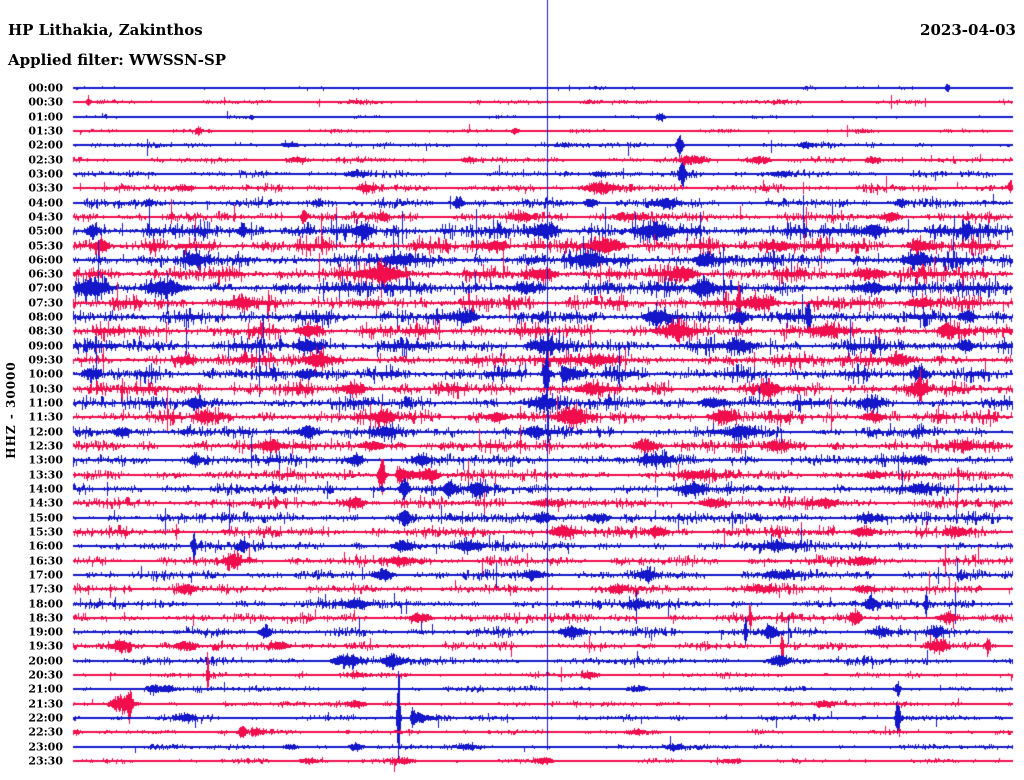 The image size is (1024, 780). Describe the element at coordinates (45, 646) in the screenshot. I see `time-label-1930: 19:30` at that location.